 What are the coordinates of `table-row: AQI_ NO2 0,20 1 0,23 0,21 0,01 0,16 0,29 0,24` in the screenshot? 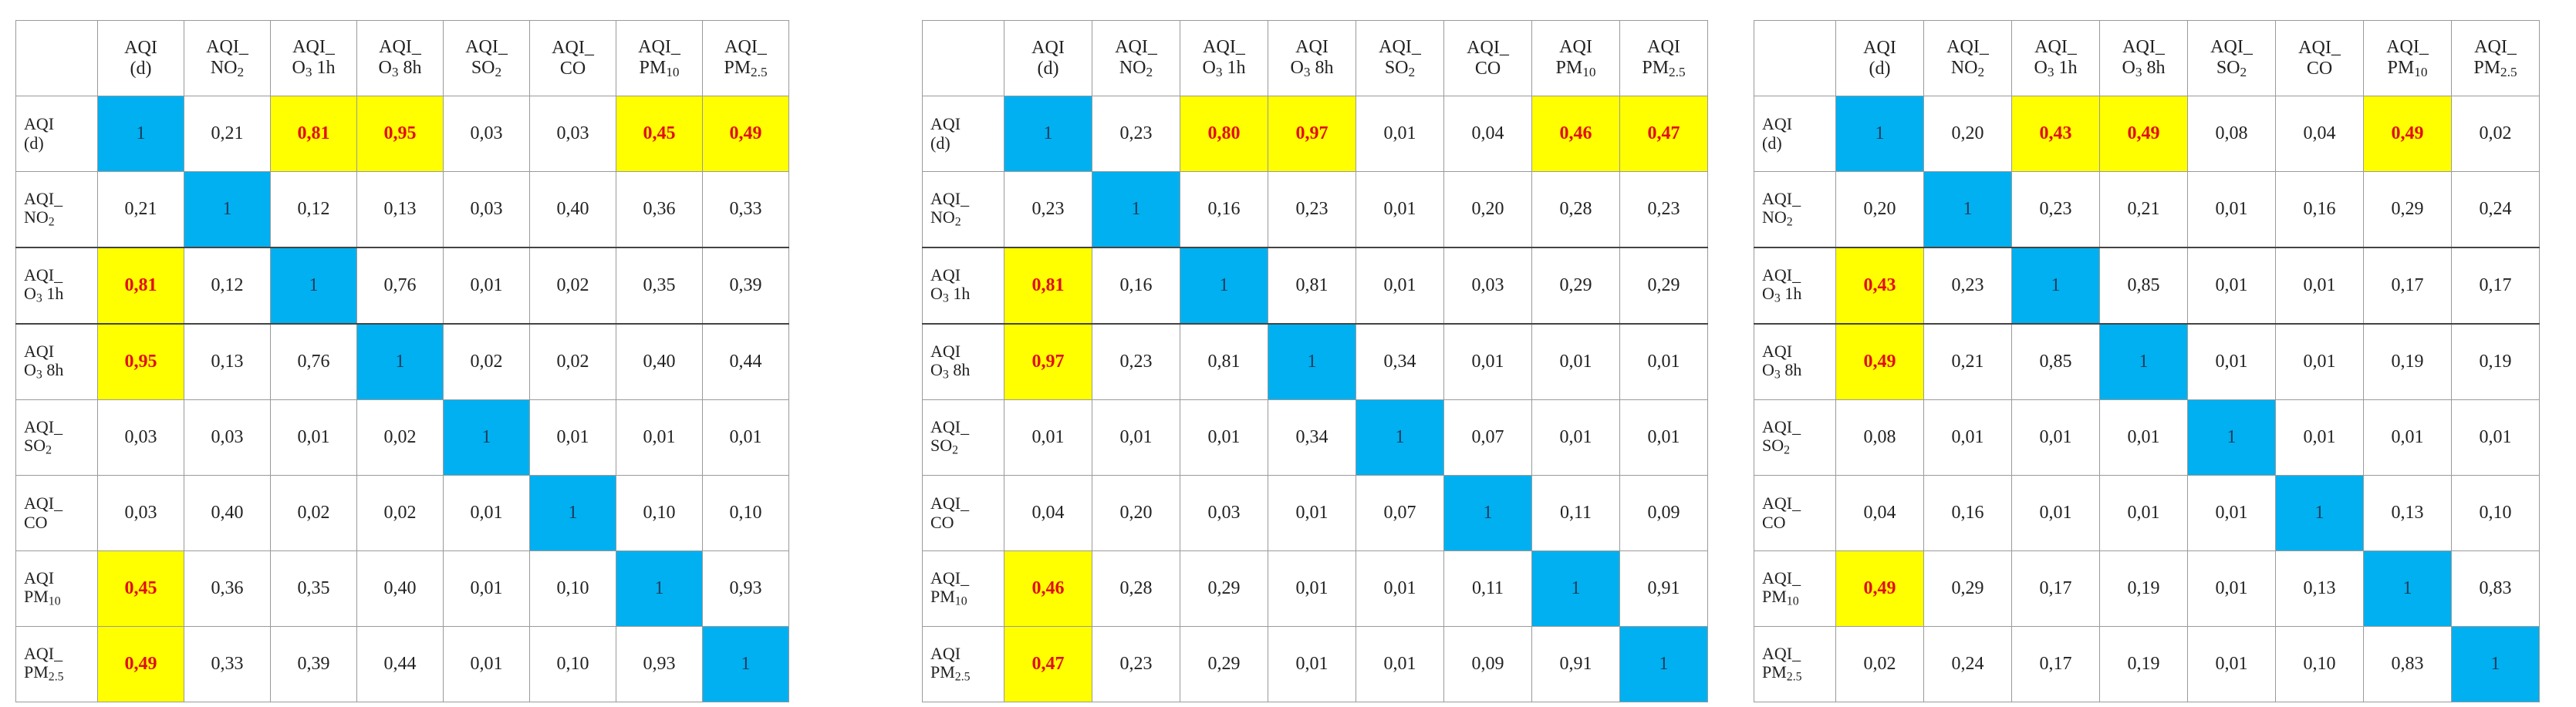 It's located at (2147, 209).